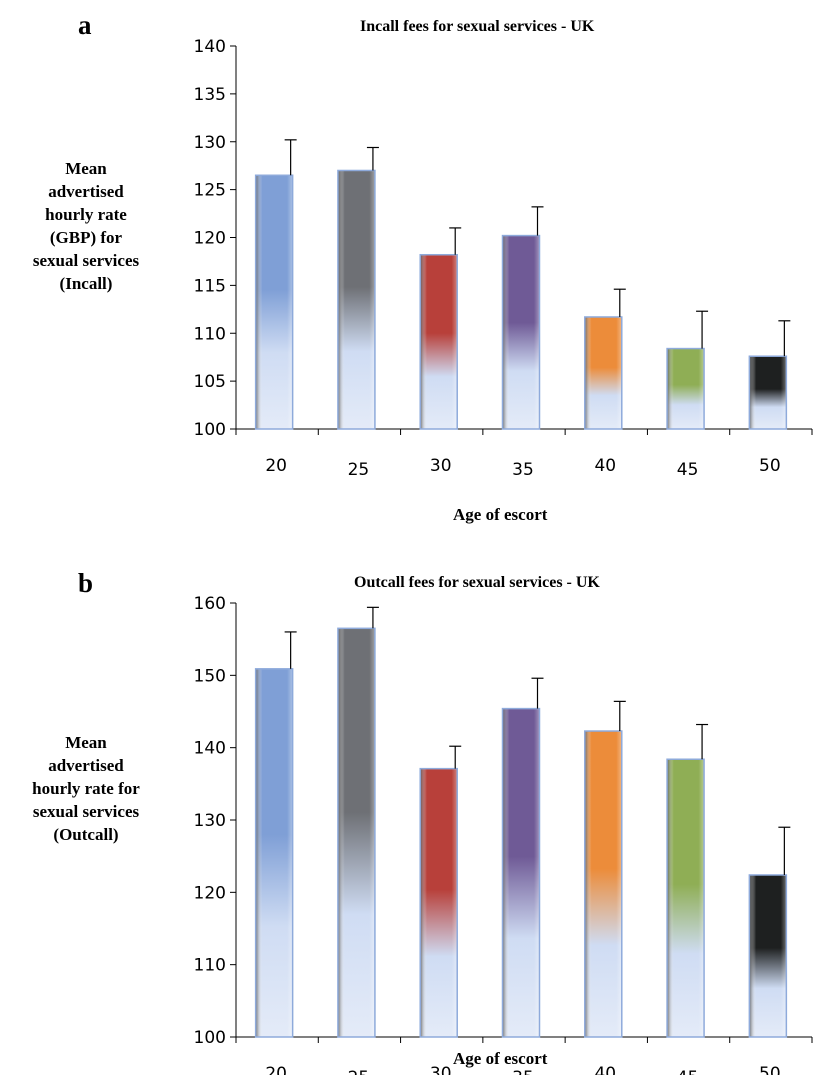  Describe the element at coordinates (210, 382) in the screenshot. I see `y-tick-label: 105` at that location.